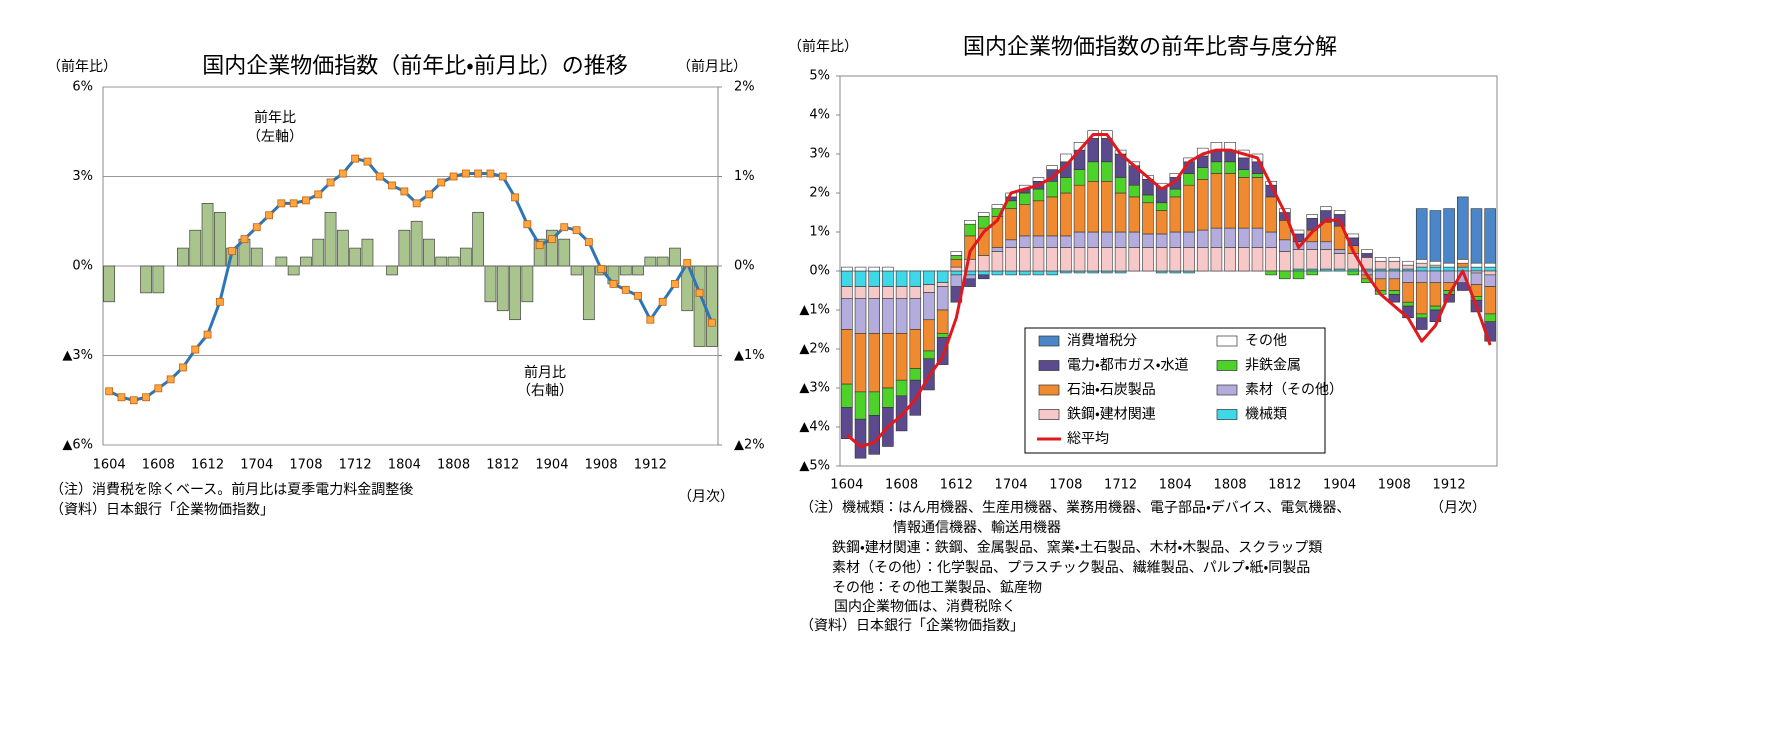 The height and width of the screenshot is (739, 1769). I want to click on note: 国内企業物価は、消費税除く, so click(925, 607).